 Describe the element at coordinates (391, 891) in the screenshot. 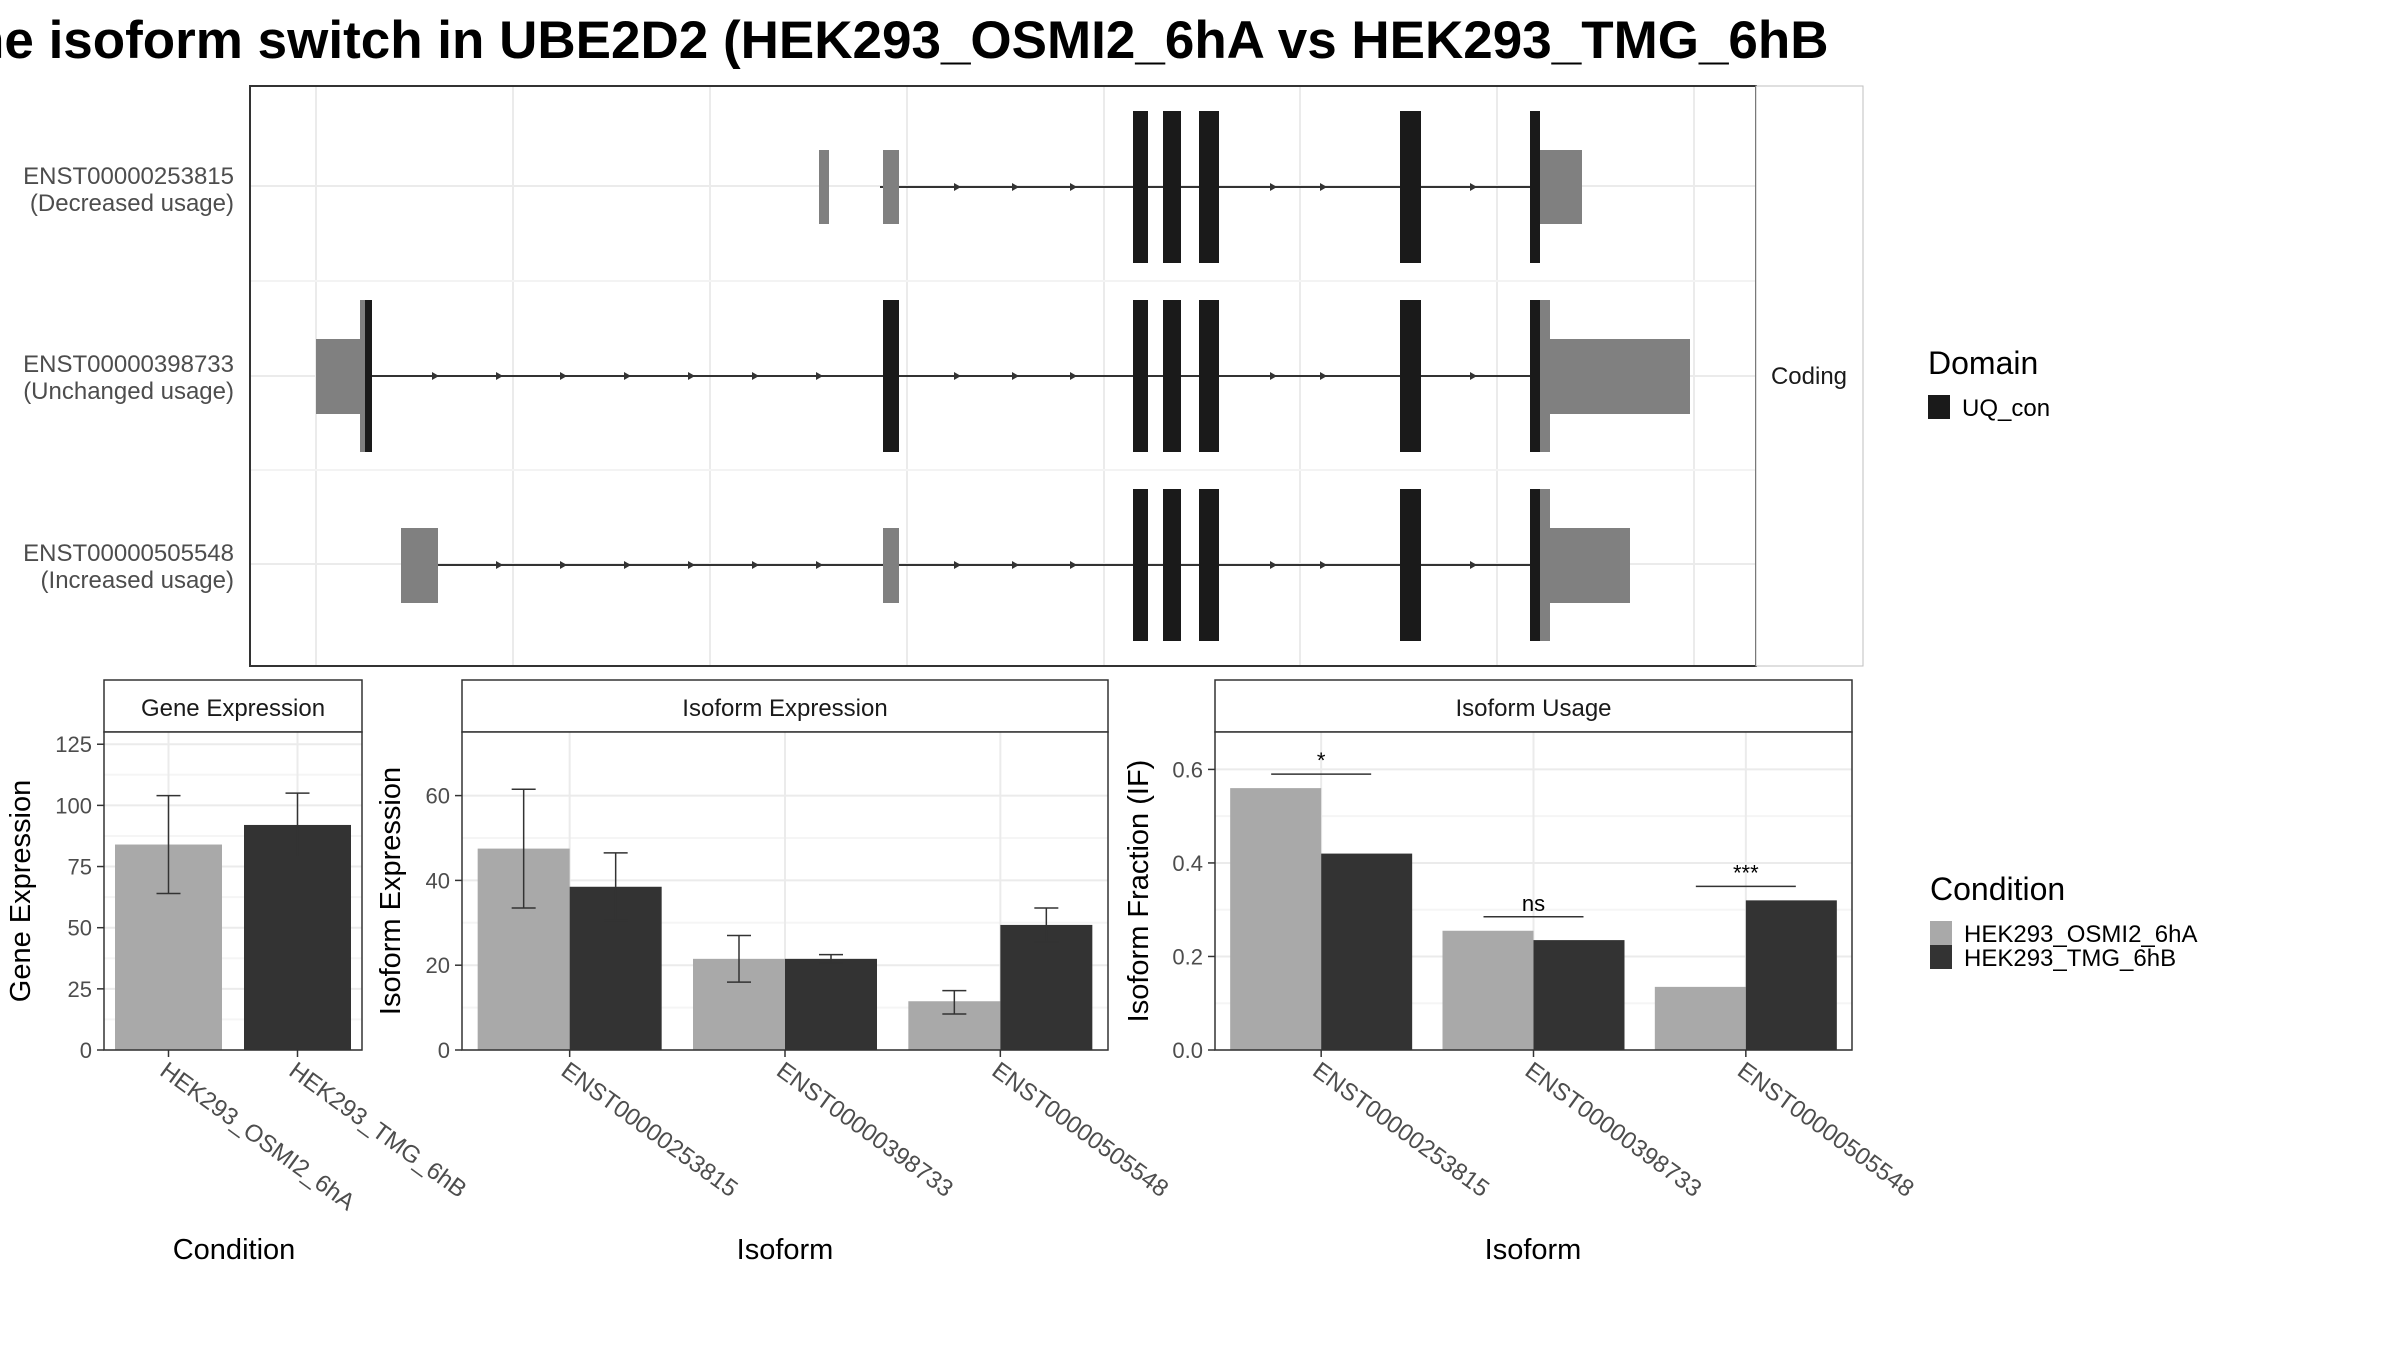

I see `y-axis-title: Isoform Expression` at that location.